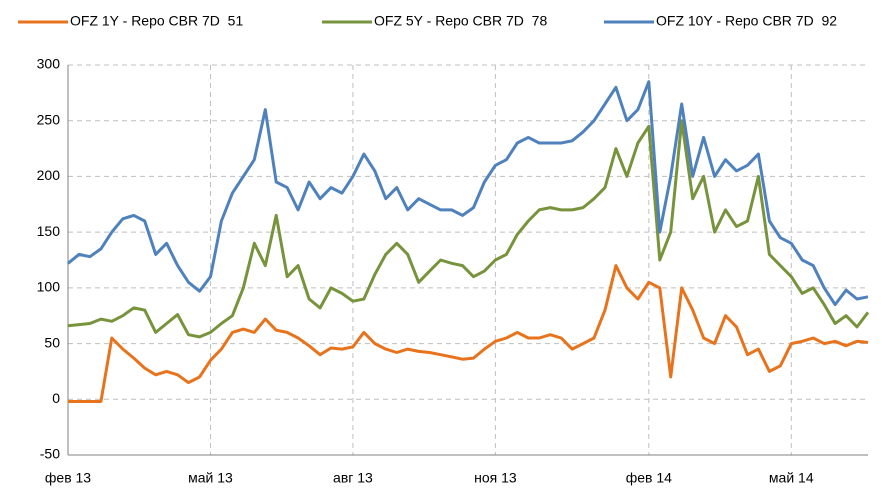 This screenshot has width=888, height=499. What do you see at coordinates (649, 478) in the screenshot?
I see `x-tick-label: фев 14` at bounding box center [649, 478].